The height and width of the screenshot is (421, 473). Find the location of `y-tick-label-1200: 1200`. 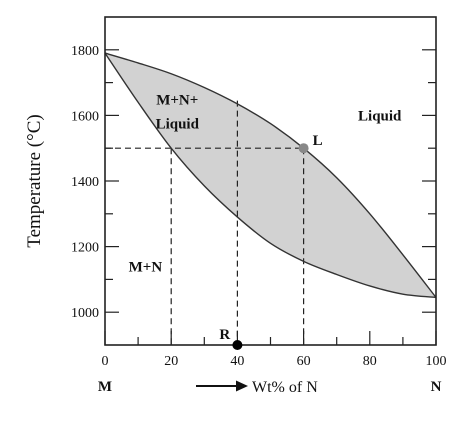

y-tick-label-1200: 1200 is located at coordinates (85, 248).